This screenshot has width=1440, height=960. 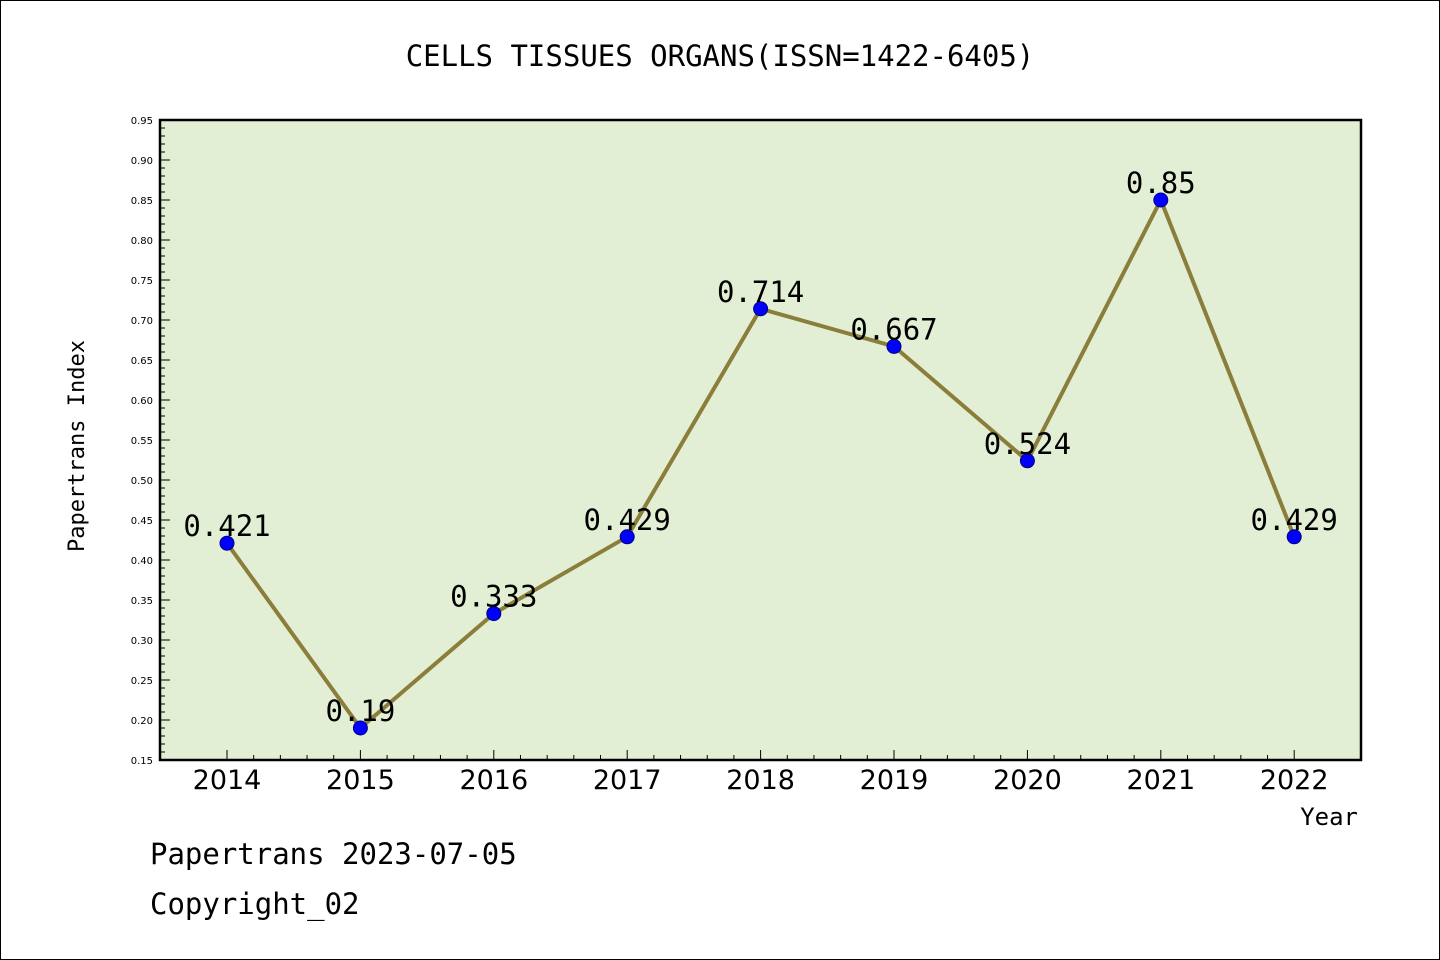 What do you see at coordinates (893, 329) in the screenshot?
I see `data-label: 0.667` at bounding box center [893, 329].